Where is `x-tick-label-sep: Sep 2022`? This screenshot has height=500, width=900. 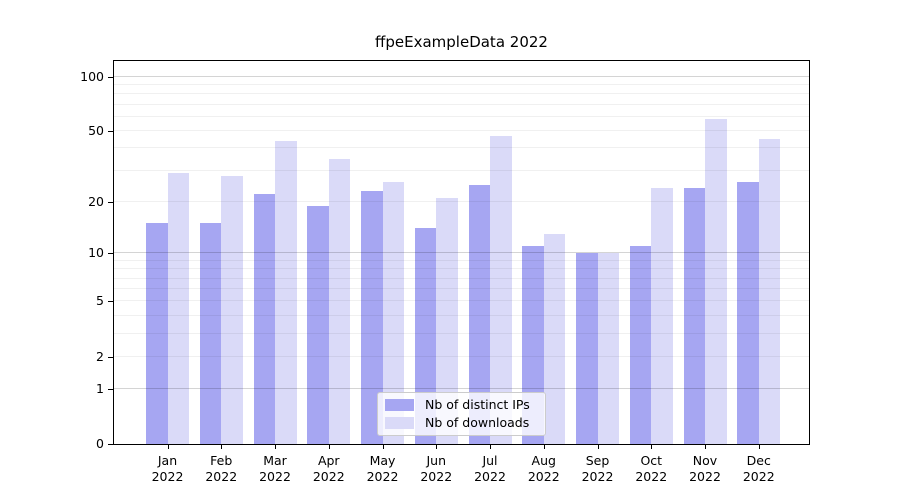 x-tick-label-sep: Sep 2022 is located at coordinates (597, 468).